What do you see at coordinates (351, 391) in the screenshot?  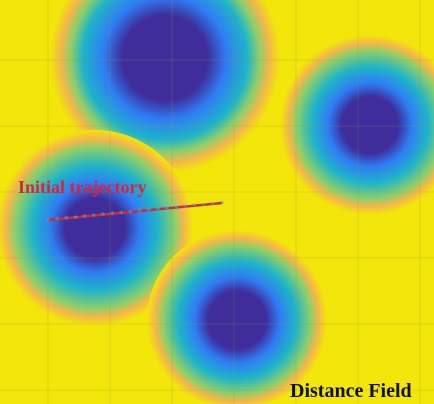 I see `field-label: Distance Field` at bounding box center [351, 391].